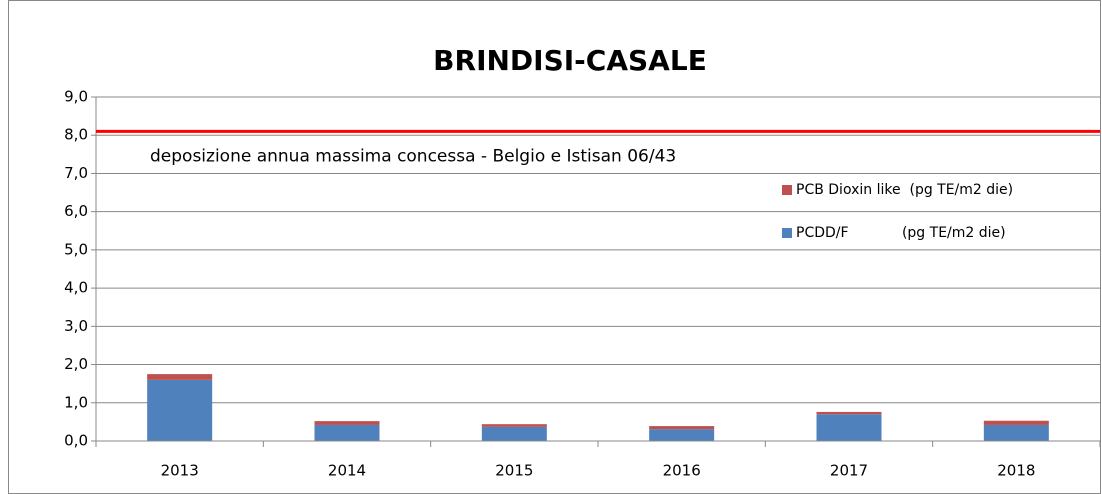  I want to click on y-tick-label: 9,0, so click(76, 97).